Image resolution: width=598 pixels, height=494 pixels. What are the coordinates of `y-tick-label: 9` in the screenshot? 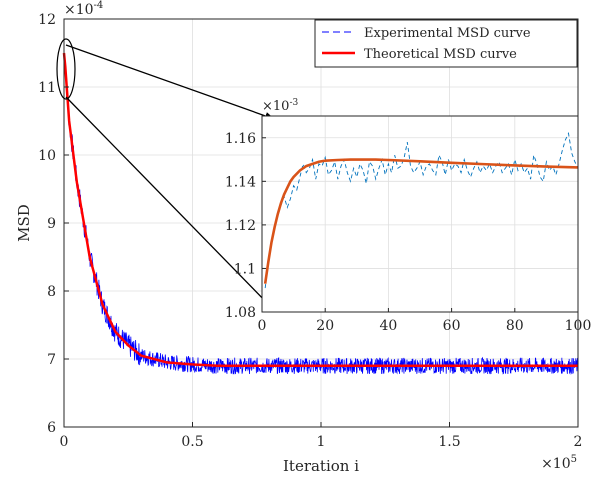 It's located at (51, 224).